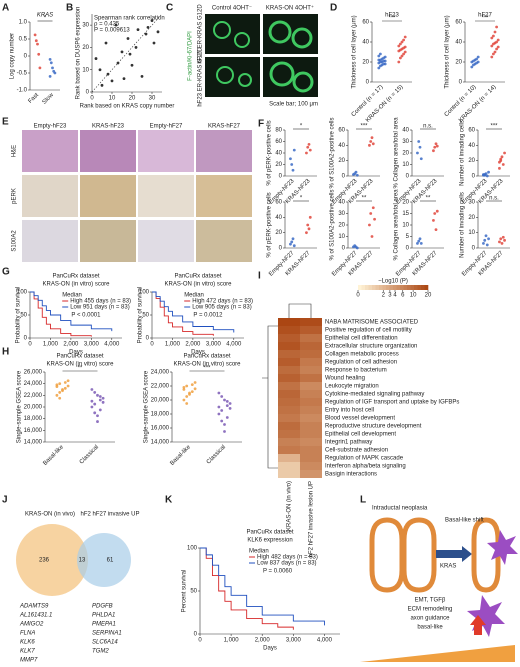 The width and height of the screenshot is (520, 667). What do you see at coordinates (333, 224) in the screenshot?
I see `y-axis-label: % of S100A2-positive cells` at bounding box center [333, 224].